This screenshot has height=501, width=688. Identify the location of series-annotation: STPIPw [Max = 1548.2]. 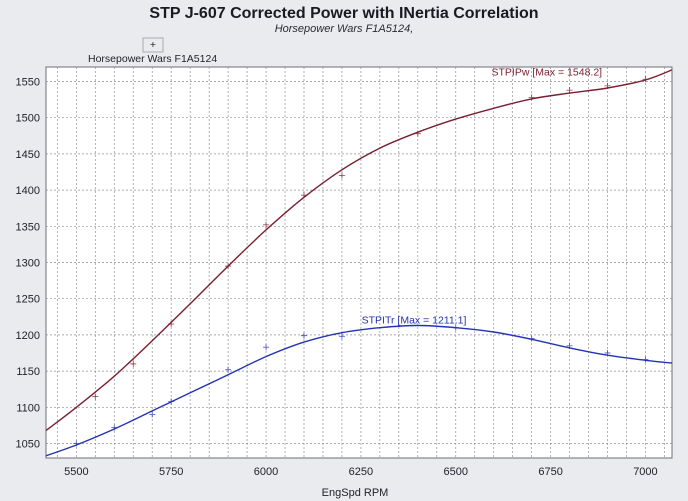
(547, 73).